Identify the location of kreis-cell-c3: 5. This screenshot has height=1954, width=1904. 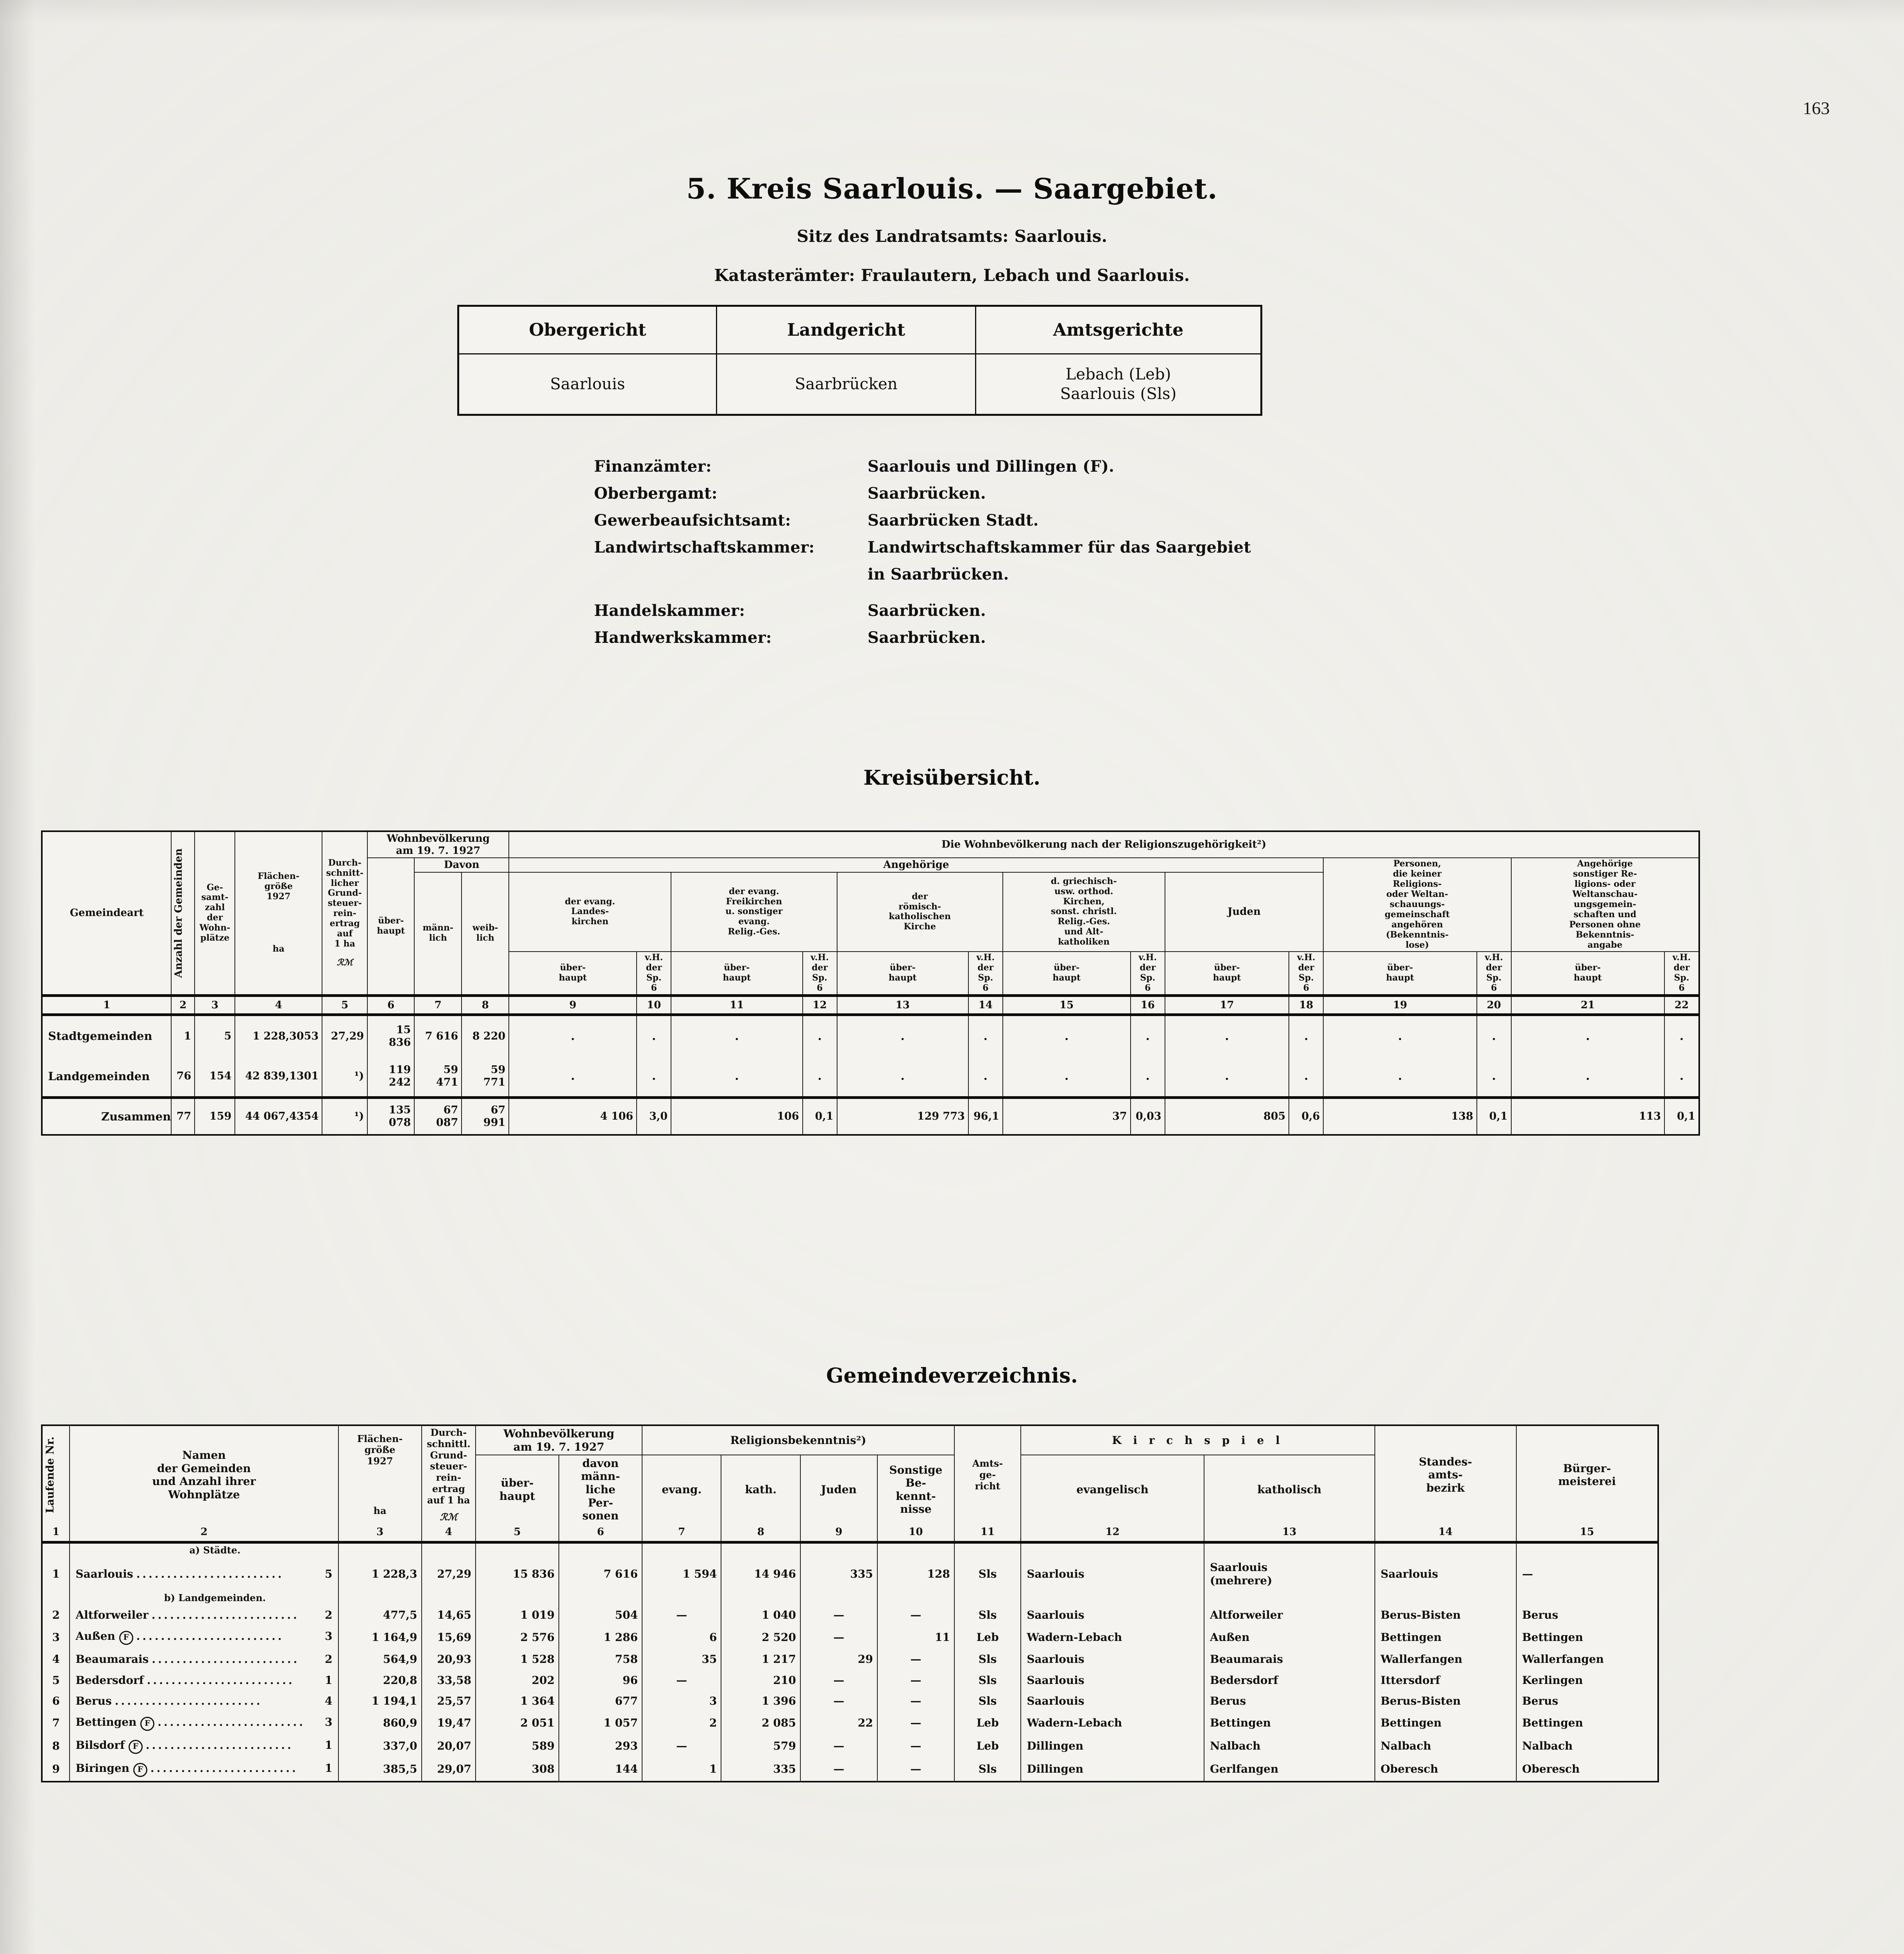
(215, 1035).